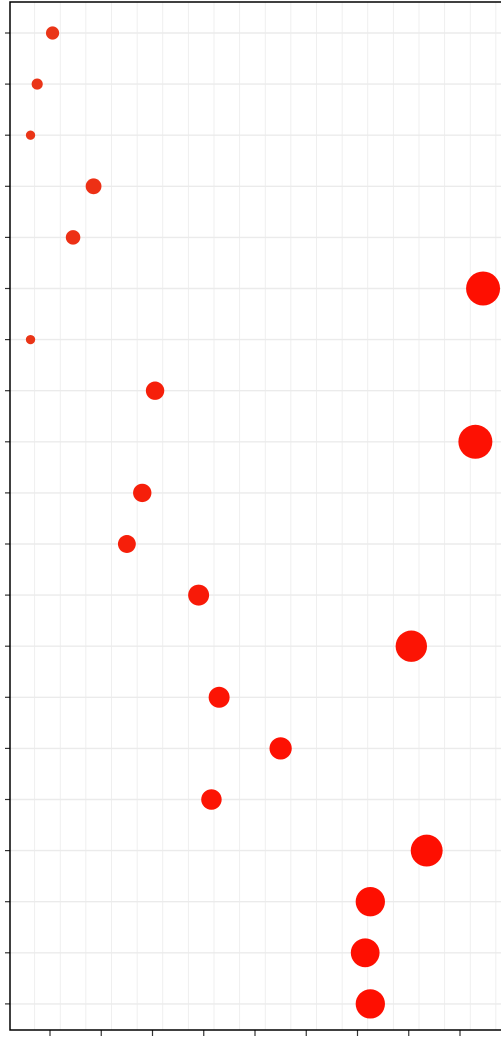 The height and width of the screenshot is (1038, 501). What do you see at coordinates (7, 518) in the screenshot?
I see `y-axis-ticks` at bounding box center [7, 518].